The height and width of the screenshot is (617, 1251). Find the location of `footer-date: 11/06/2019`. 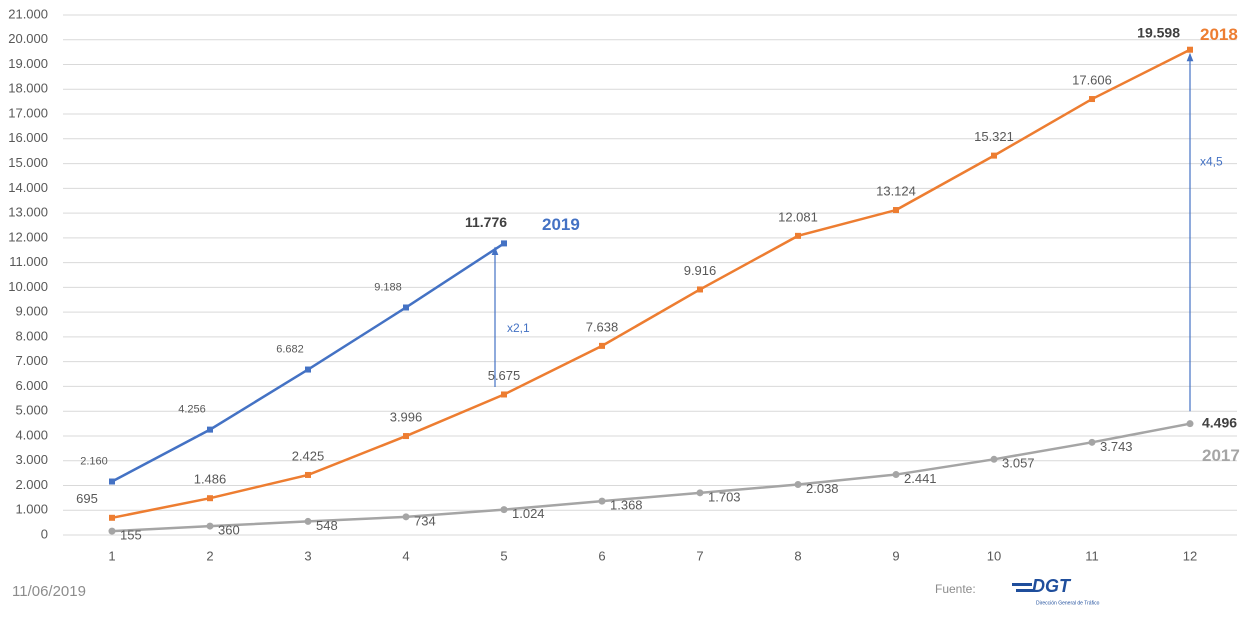

footer-date: 11/06/2019 is located at coordinates (49, 591).